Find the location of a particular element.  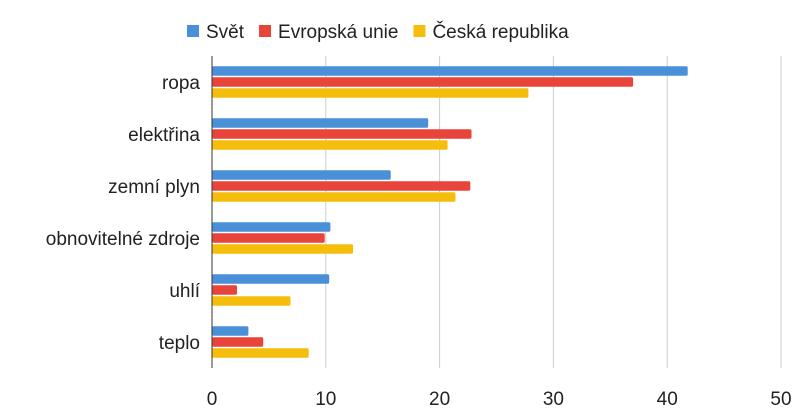

category-label: uhlí is located at coordinates (184, 291).